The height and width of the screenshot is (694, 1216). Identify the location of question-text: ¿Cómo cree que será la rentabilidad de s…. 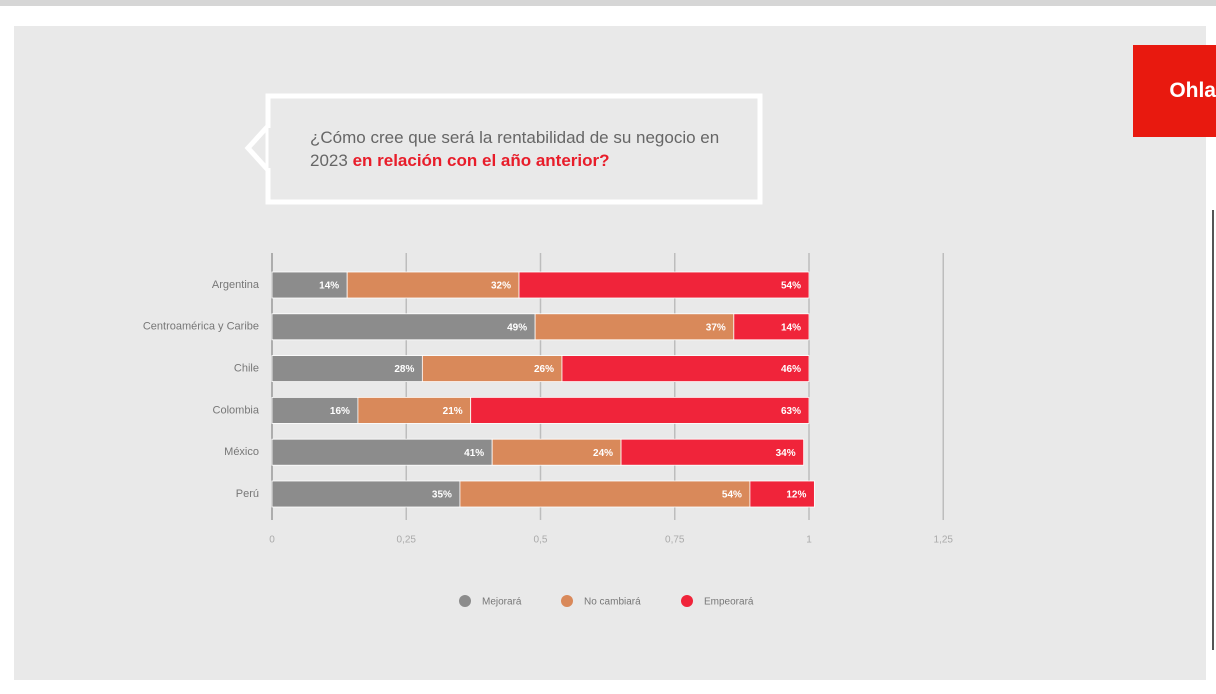
(515, 149).